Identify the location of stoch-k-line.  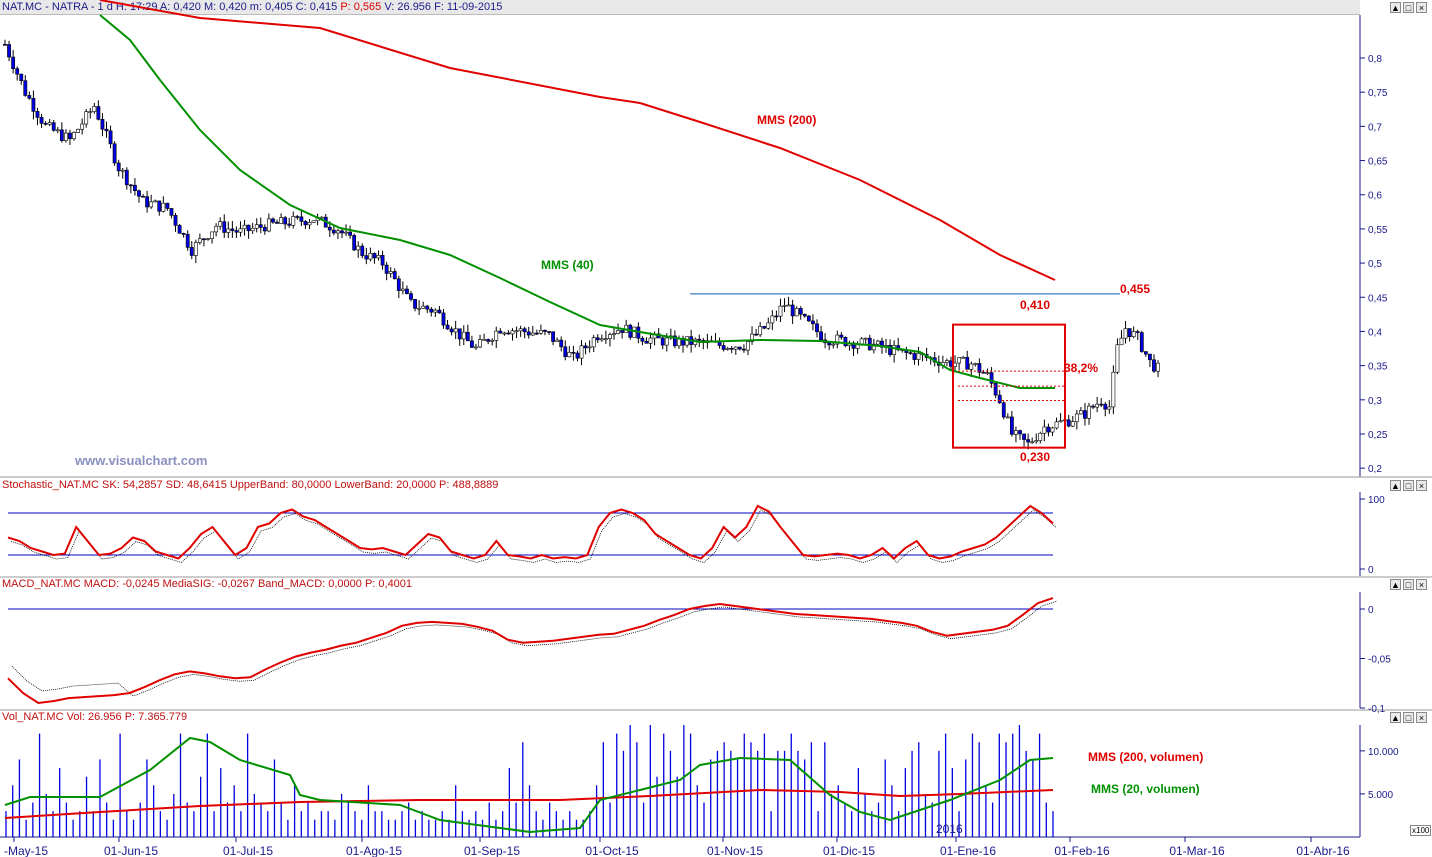
(530, 532).